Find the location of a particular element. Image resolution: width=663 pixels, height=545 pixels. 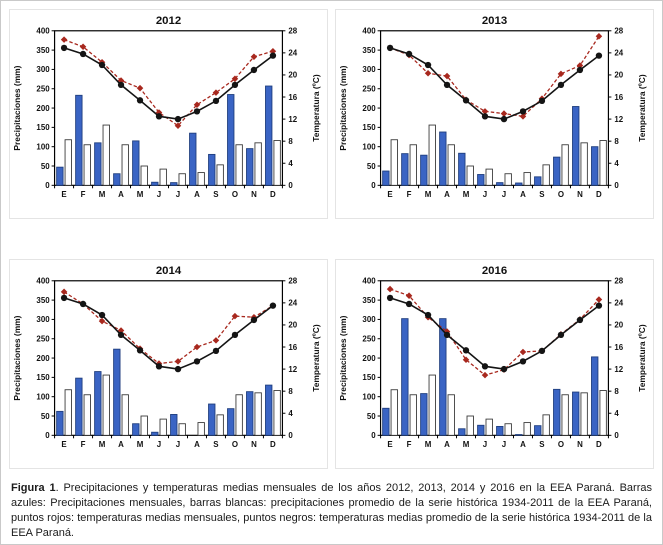

left-tick-label: 400 is located at coordinates (43, 31).